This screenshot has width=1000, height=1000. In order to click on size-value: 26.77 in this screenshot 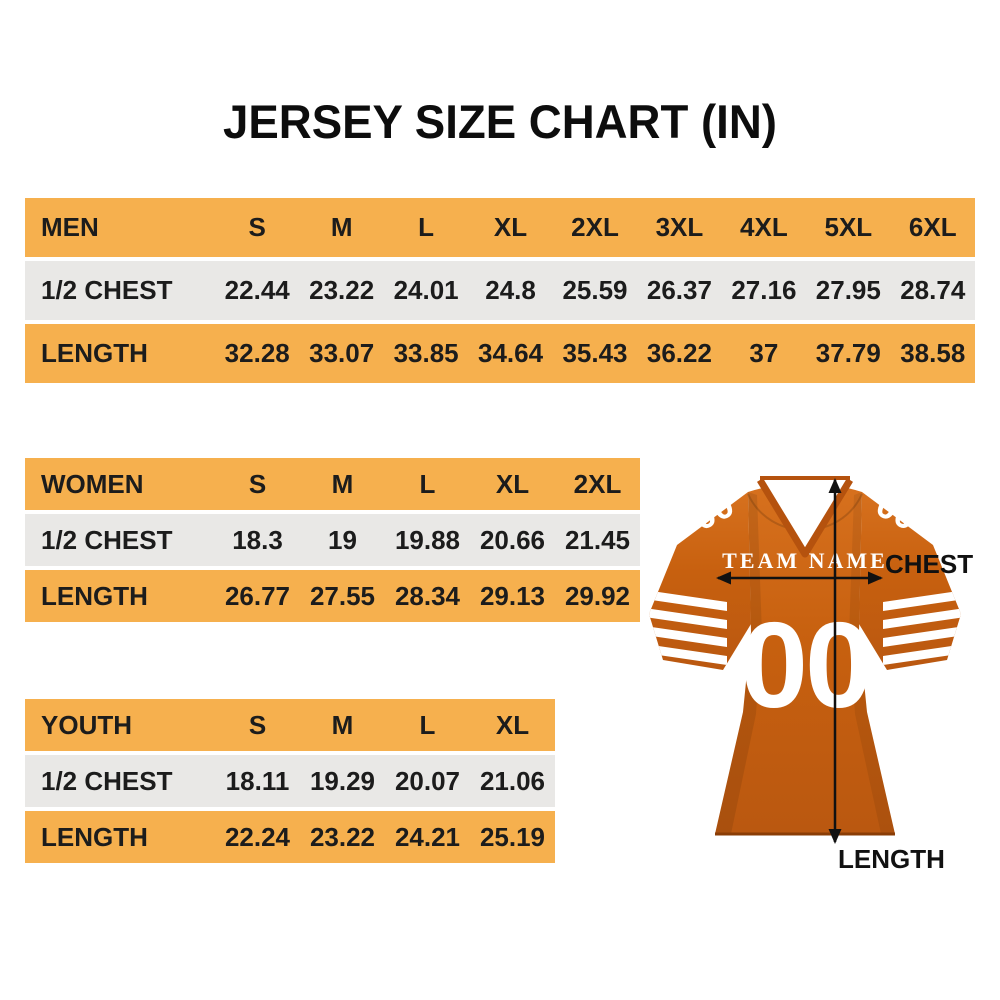, I will do `click(257, 596)`.